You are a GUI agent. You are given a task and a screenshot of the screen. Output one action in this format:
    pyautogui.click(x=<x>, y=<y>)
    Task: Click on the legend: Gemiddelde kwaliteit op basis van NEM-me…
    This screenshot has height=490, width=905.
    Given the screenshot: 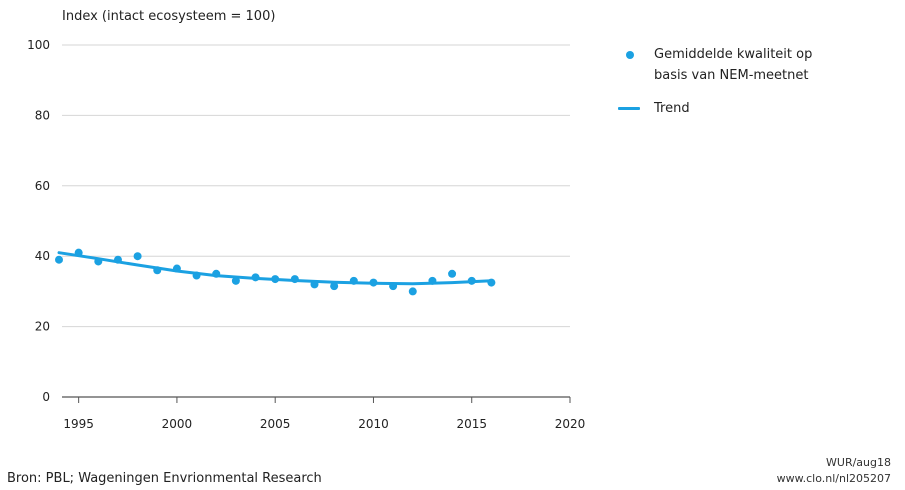 What is the action you would take?
    pyautogui.click(x=758, y=87)
    